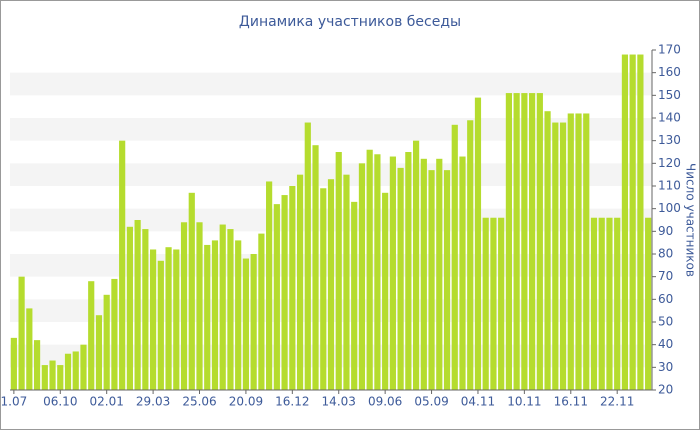 This screenshot has width=700, height=430. Describe the element at coordinates (665, 231) in the screenshot. I see `y-tick-label: 90` at that location.